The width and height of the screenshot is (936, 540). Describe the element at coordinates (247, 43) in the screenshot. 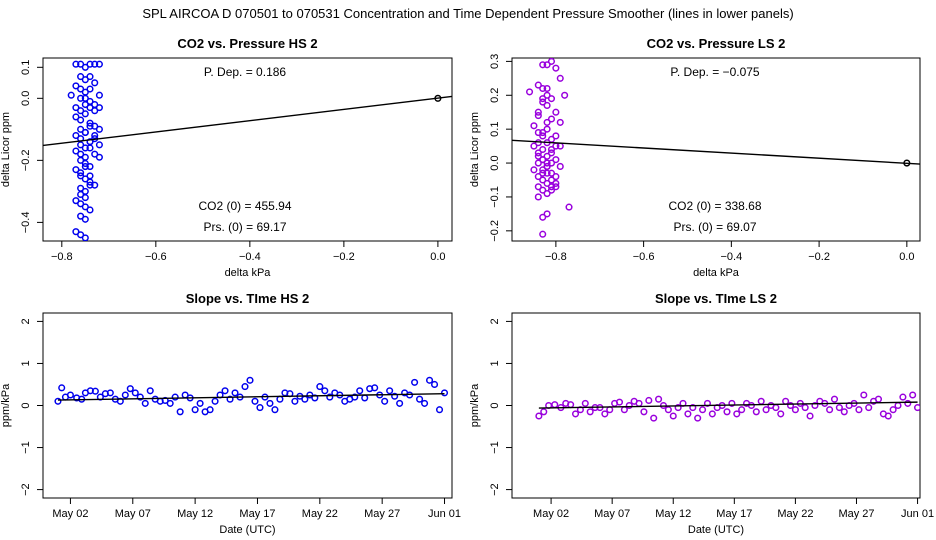

I see `panel-title: CO2 vs. Pressure HS 2` at that location.